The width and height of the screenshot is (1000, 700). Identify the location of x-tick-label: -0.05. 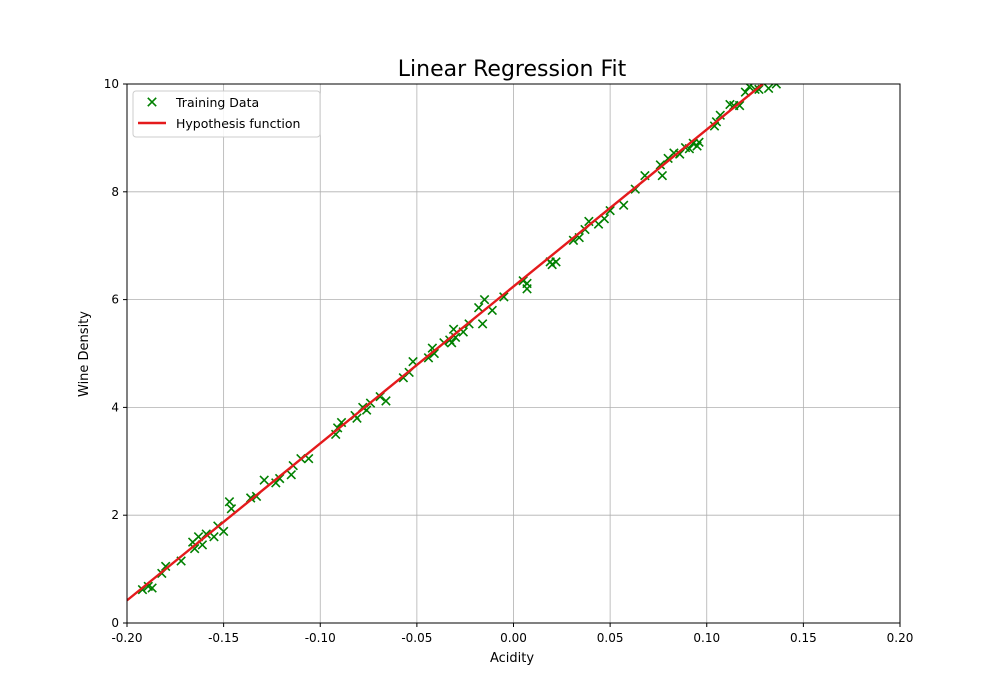
(416, 638).